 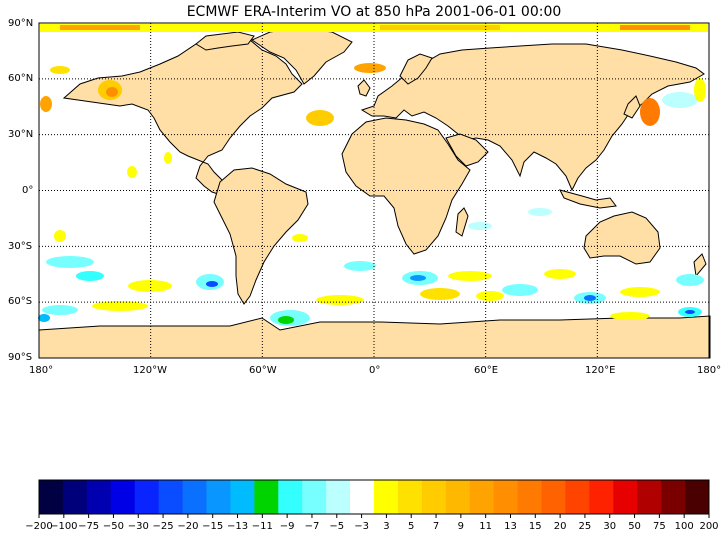 I want to click on colorbar-tick-label: −100, so click(x=63, y=526).